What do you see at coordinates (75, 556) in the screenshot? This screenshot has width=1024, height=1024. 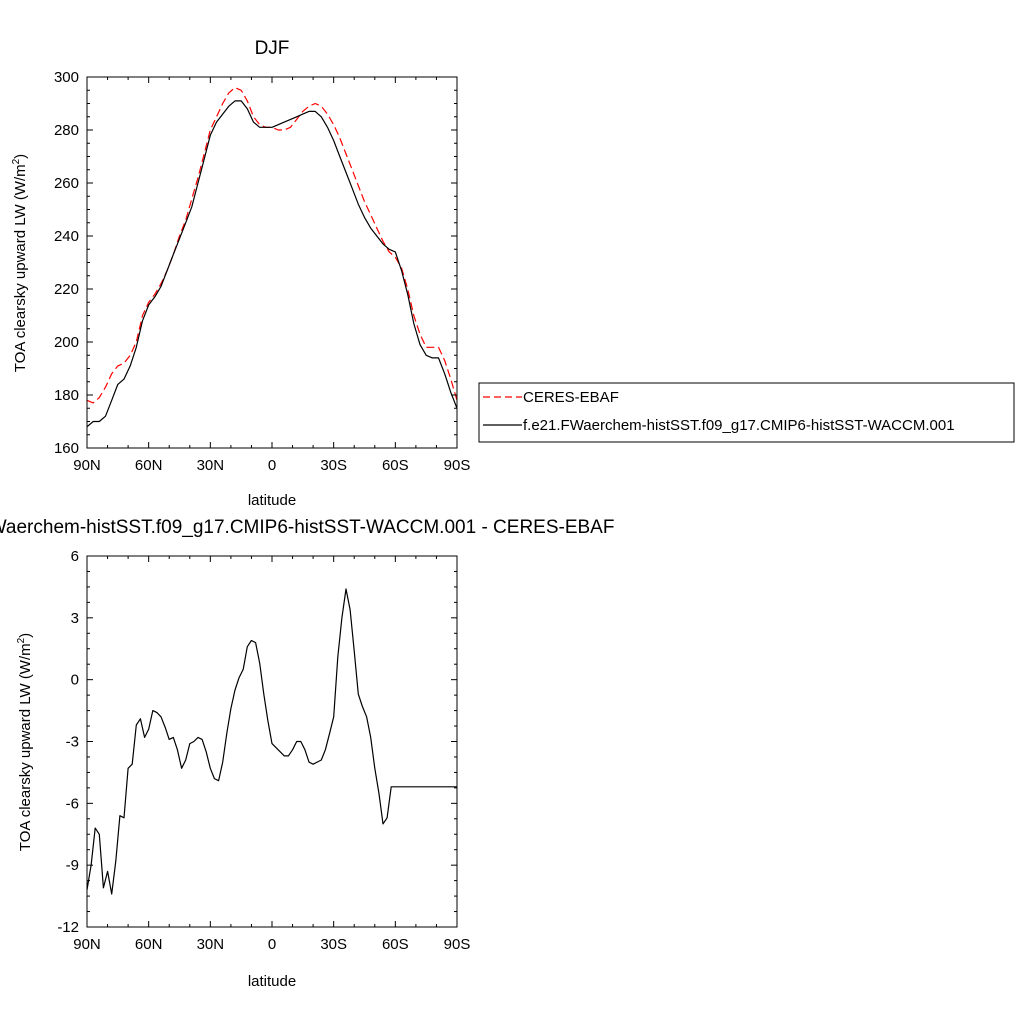 I see `bottom-y-tick-label: 6` at bounding box center [75, 556].